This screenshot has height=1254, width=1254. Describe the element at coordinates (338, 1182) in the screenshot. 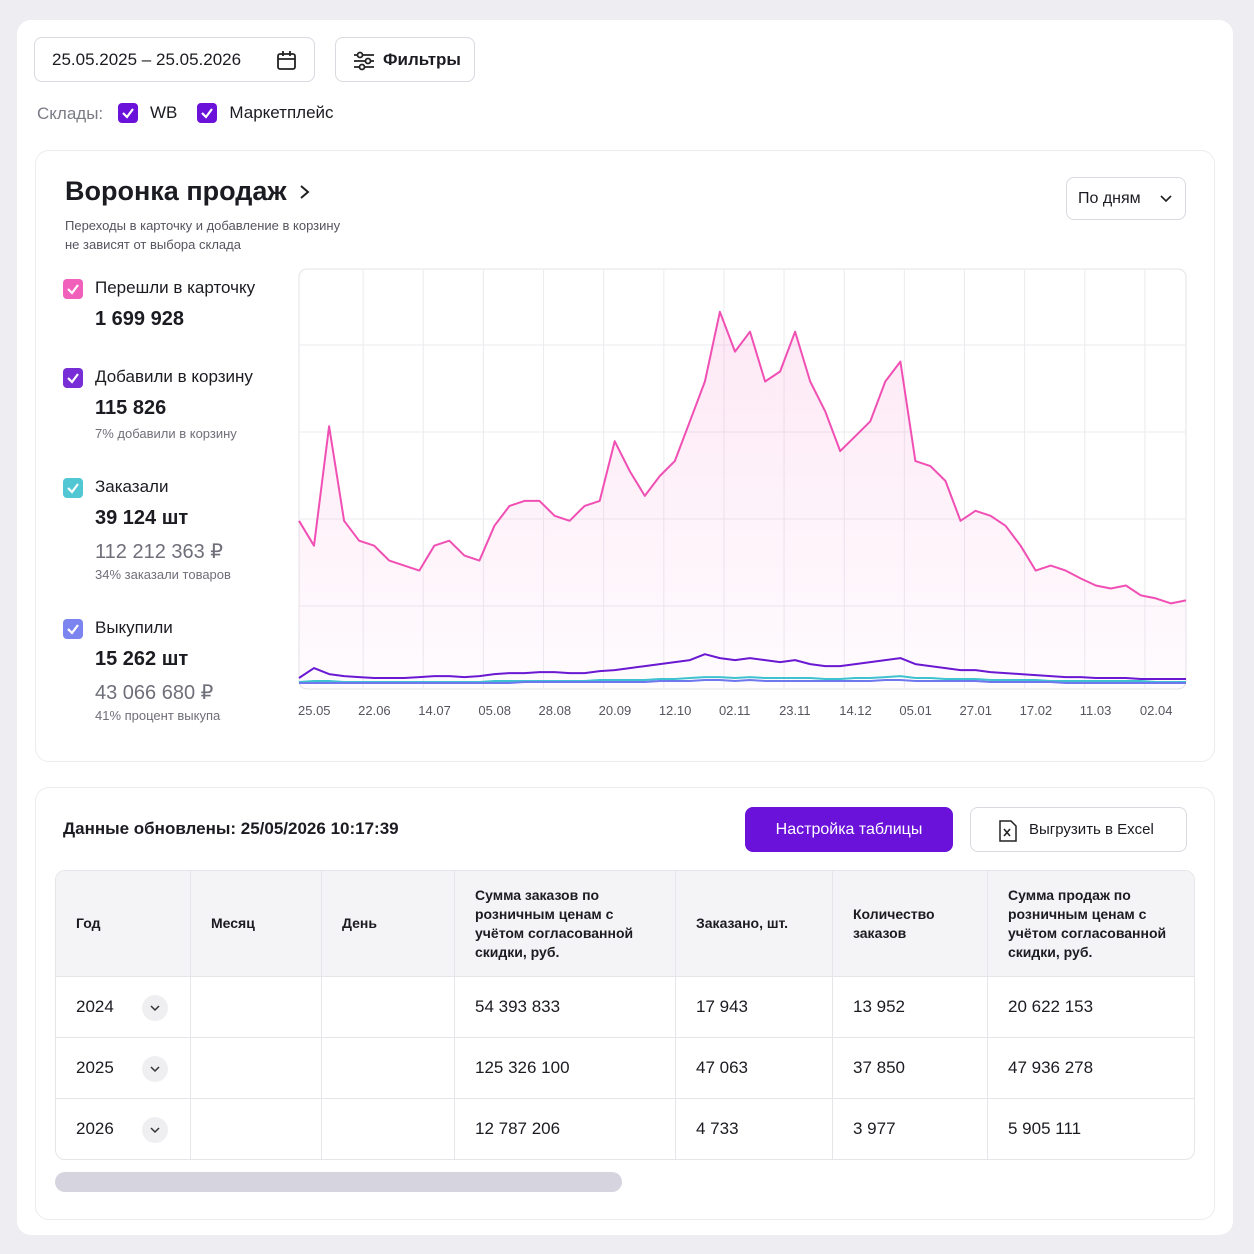

I see `scrollbar` at that location.